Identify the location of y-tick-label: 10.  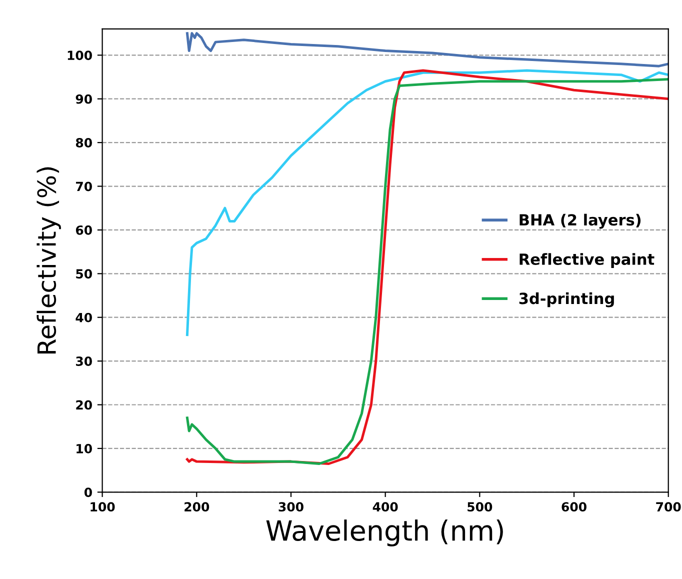
(84, 449).